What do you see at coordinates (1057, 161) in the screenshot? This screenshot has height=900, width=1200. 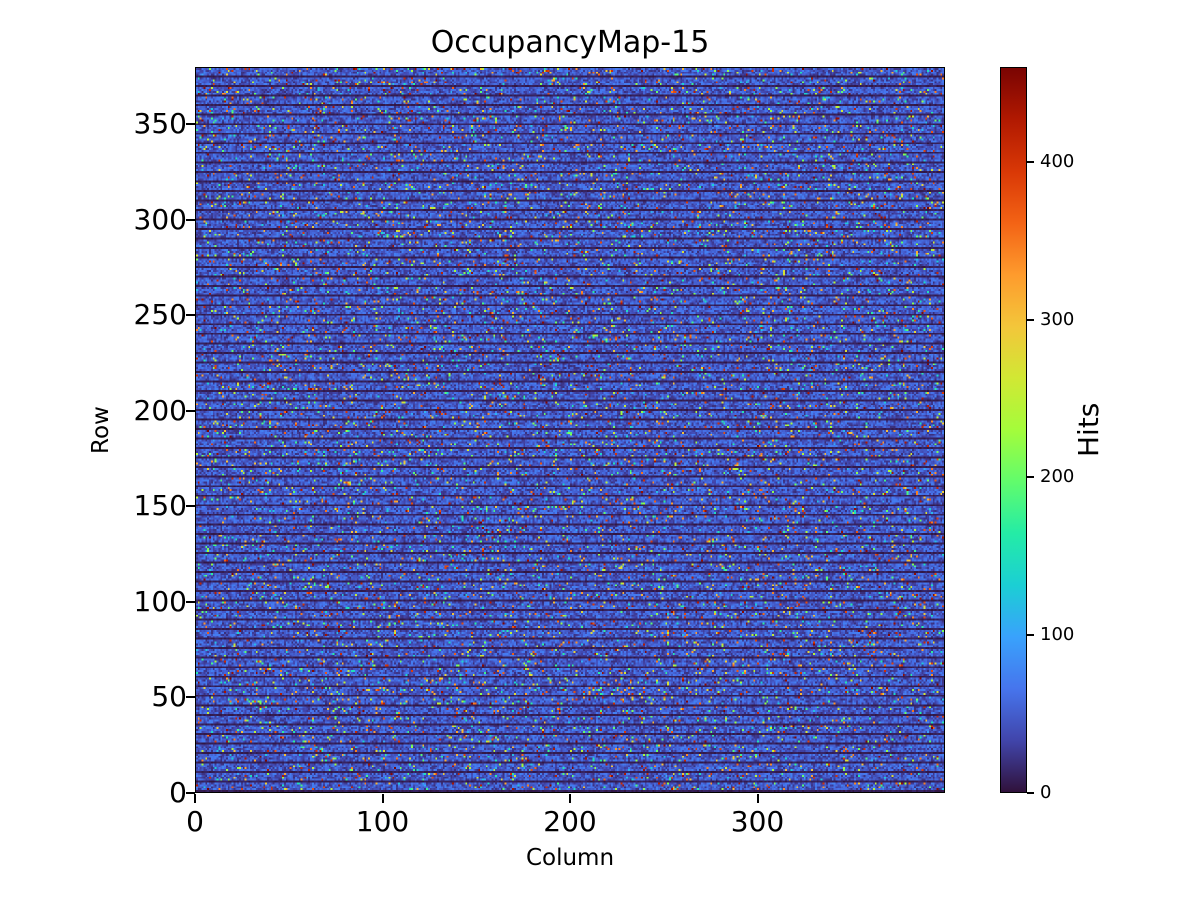 I see `colorbar-tick-label: 400` at bounding box center [1057, 161].